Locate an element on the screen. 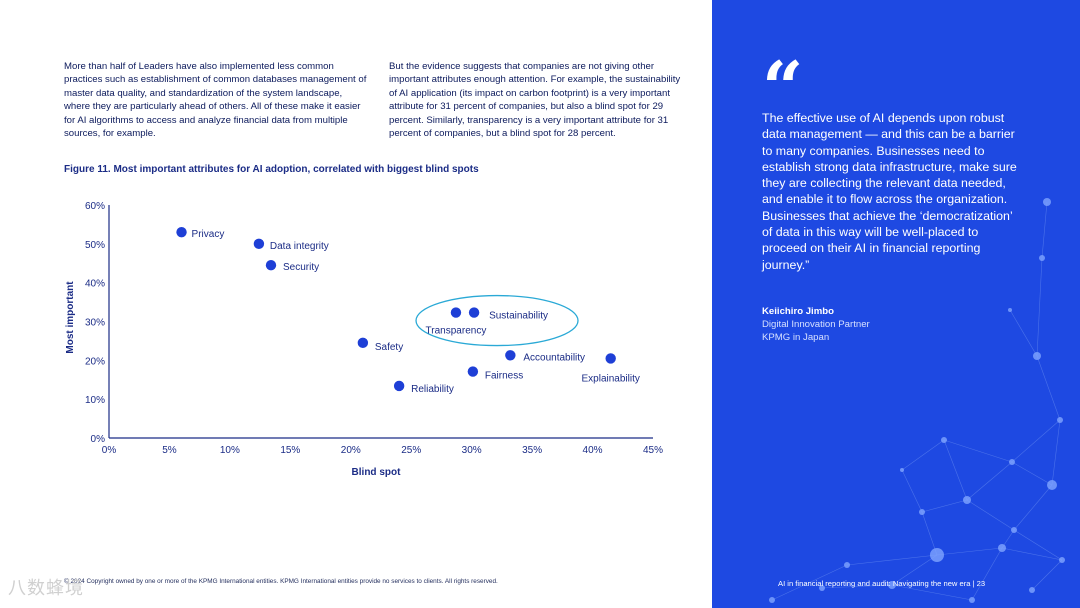 The image size is (1080, 608). x-tick-label: 5% is located at coordinates (169, 450).